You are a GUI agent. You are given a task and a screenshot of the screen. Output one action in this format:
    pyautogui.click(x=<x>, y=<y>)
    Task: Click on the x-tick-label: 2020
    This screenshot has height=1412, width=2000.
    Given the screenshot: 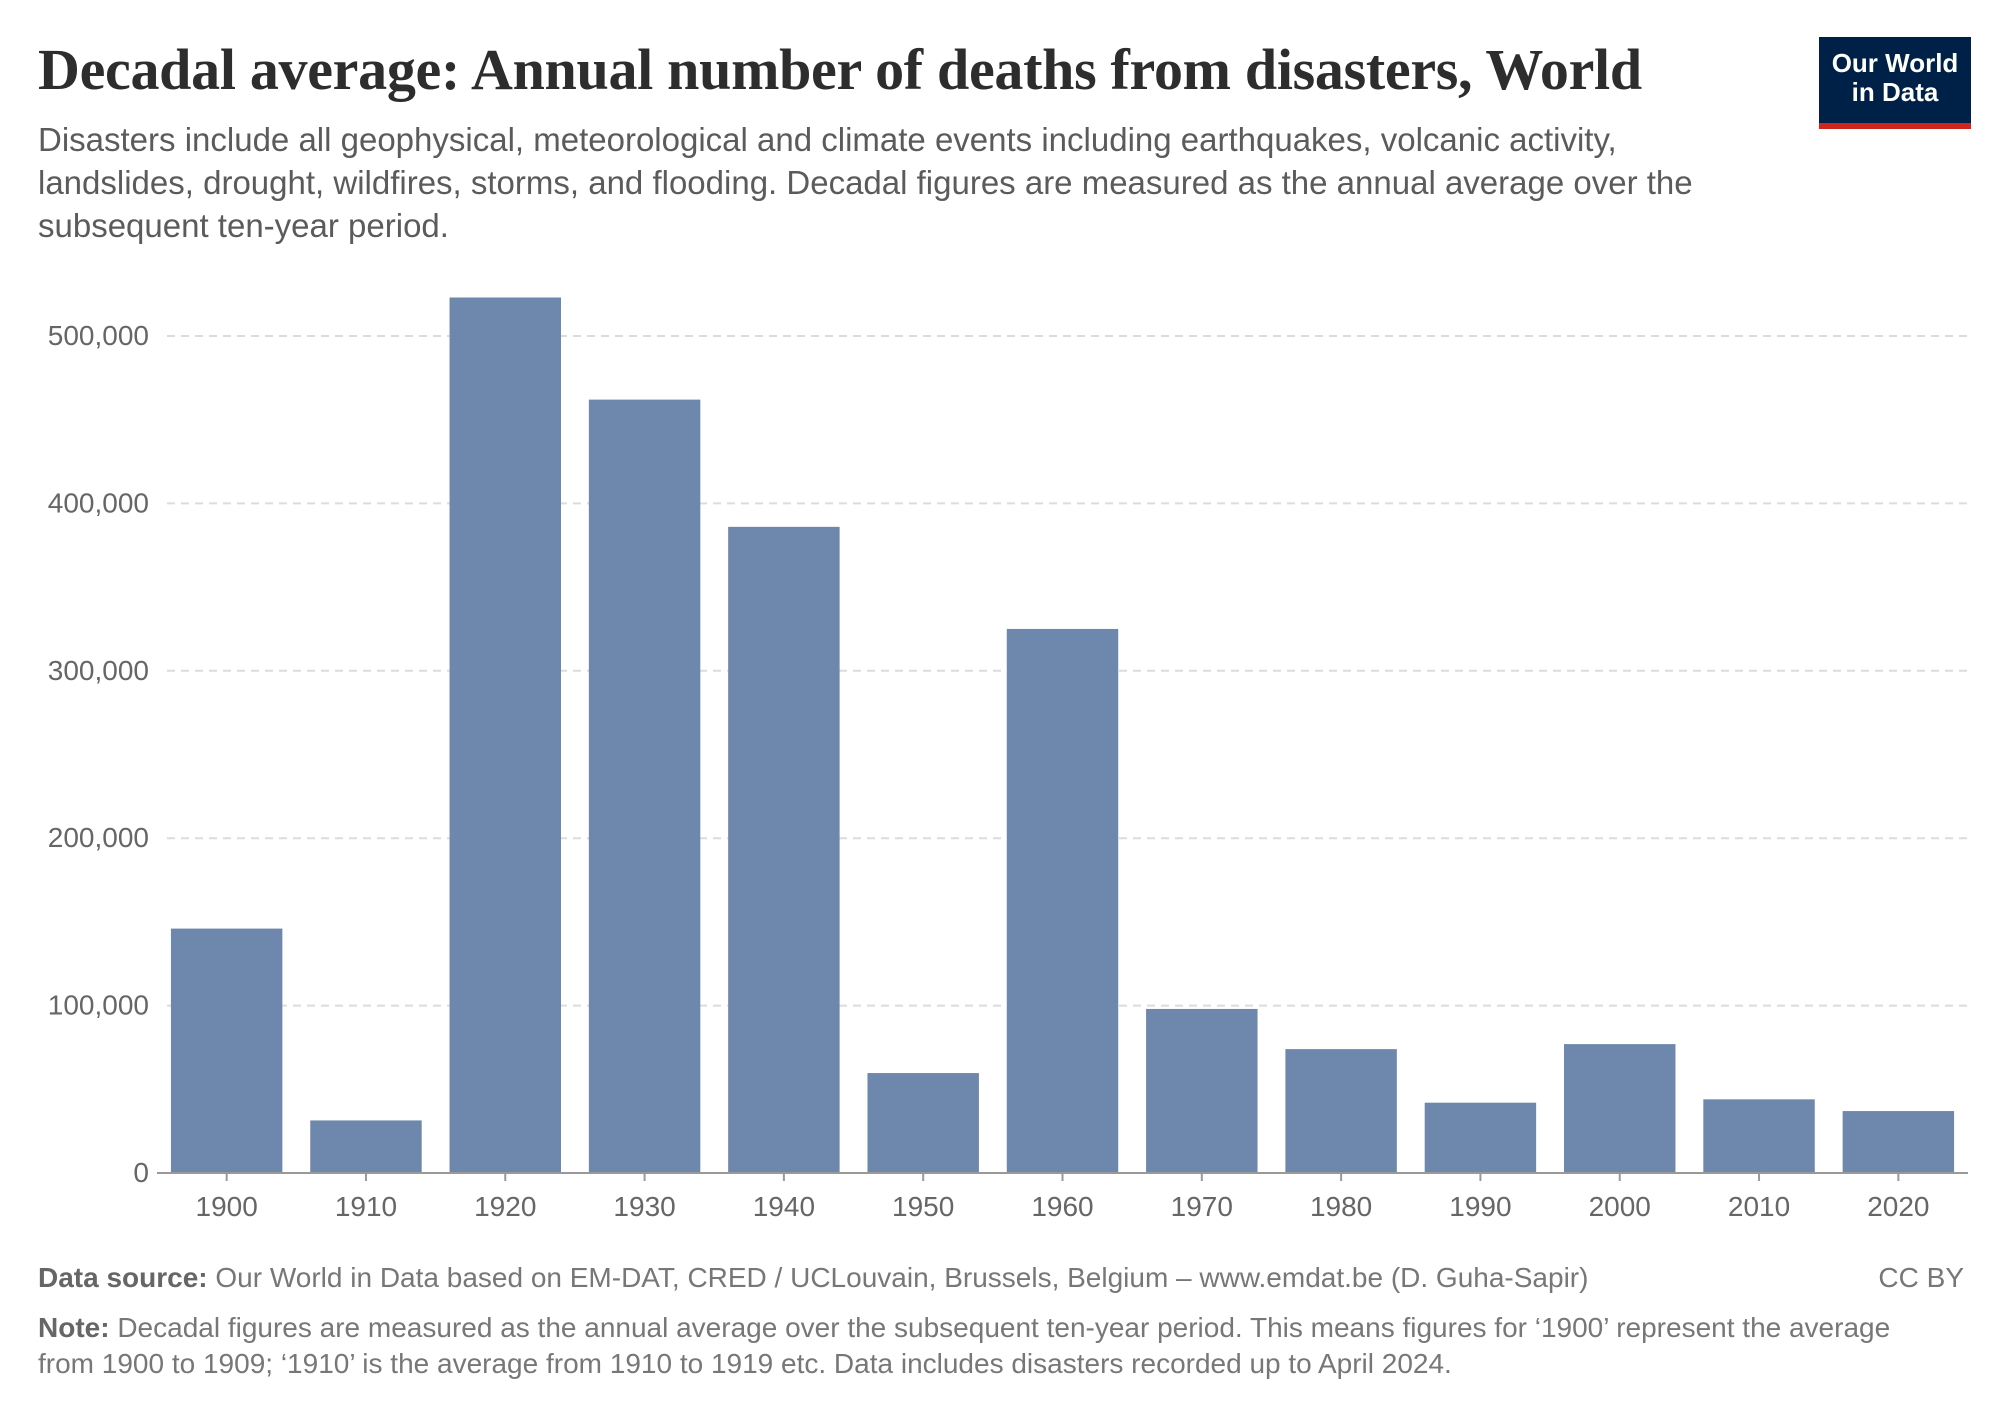 What is the action you would take?
    pyautogui.click(x=1898, y=1206)
    